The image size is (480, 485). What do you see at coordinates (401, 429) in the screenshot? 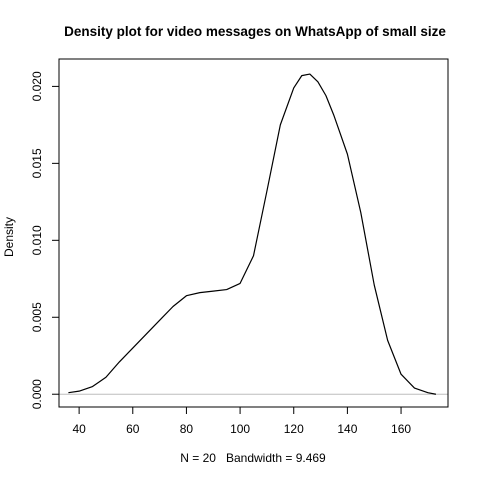
I see `x-tick-label-160: 160` at bounding box center [401, 429].